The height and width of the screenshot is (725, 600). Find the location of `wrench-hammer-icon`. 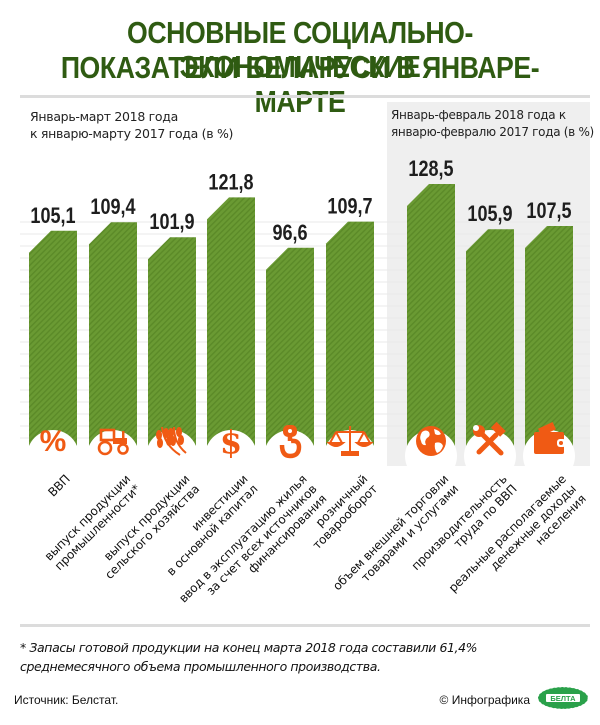

wrench-hammer-icon is located at coordinates (489, 438).